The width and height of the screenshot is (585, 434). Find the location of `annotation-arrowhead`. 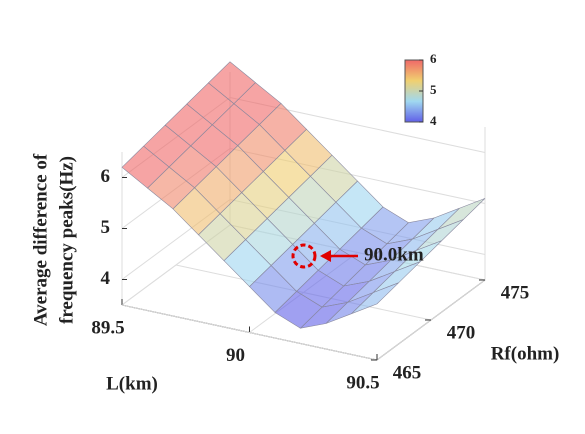

annotation-arrowhead is located at coordinates (325, 256).